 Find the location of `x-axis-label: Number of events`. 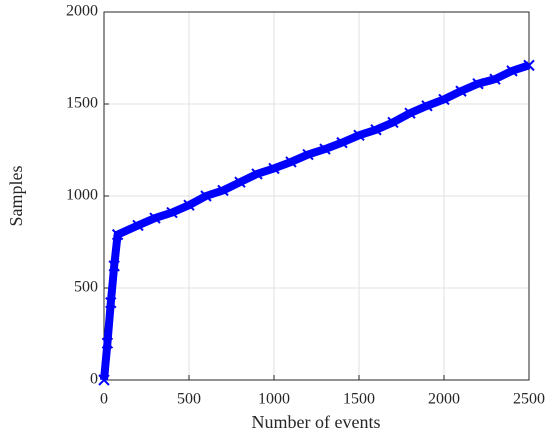

x-axis-label: Number of events is located at coordinates (316, 422).